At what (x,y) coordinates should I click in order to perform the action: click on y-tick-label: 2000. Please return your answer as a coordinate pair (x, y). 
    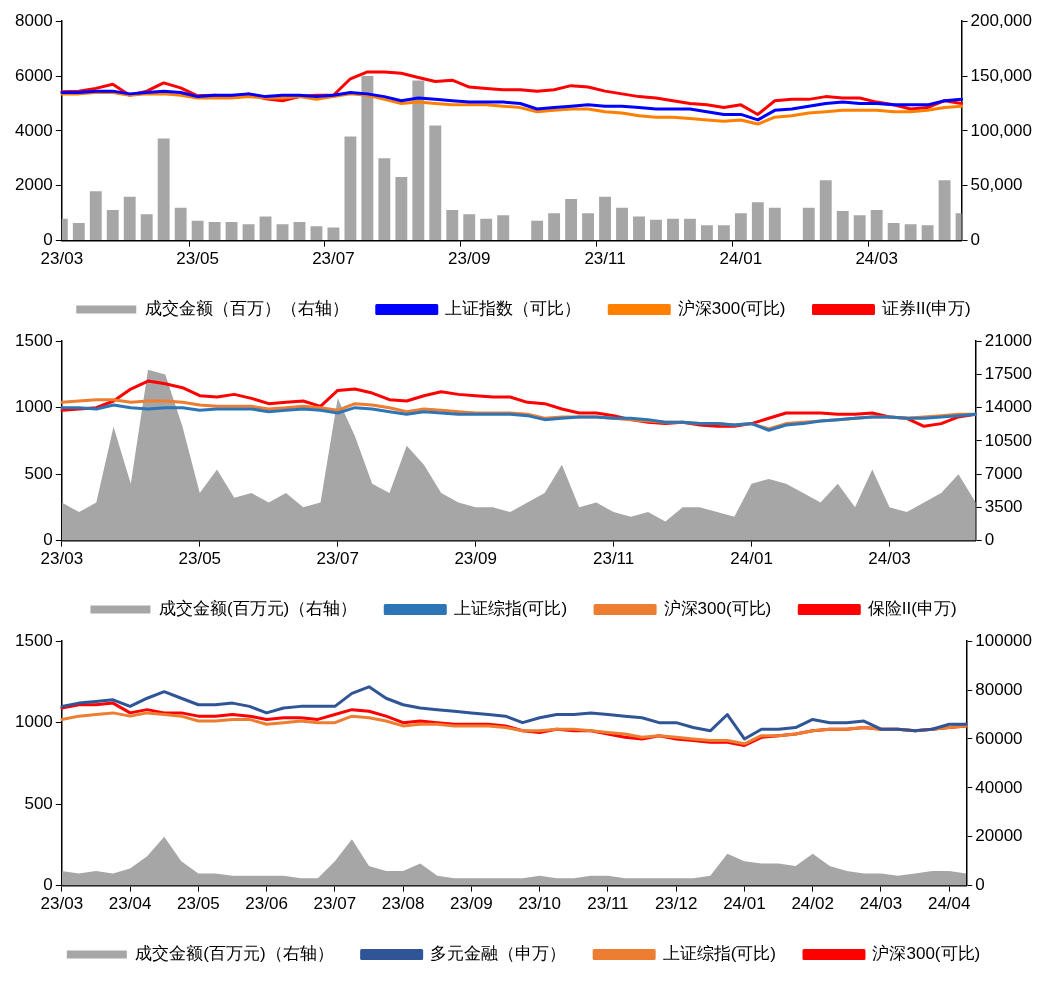
    Looking at the image, I should click on (33, 185).